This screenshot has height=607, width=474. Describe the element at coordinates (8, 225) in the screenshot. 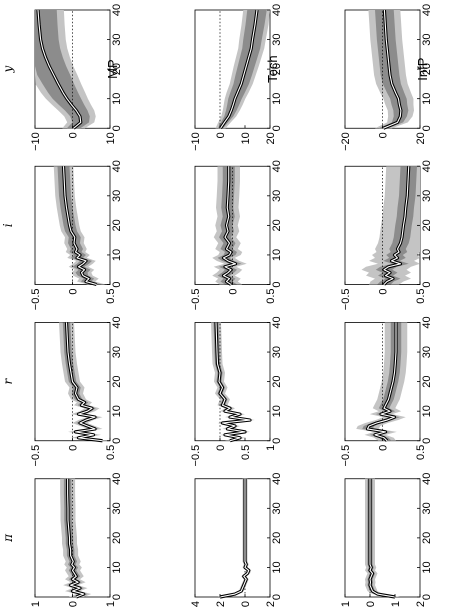

I see `row-label: i` at that location.